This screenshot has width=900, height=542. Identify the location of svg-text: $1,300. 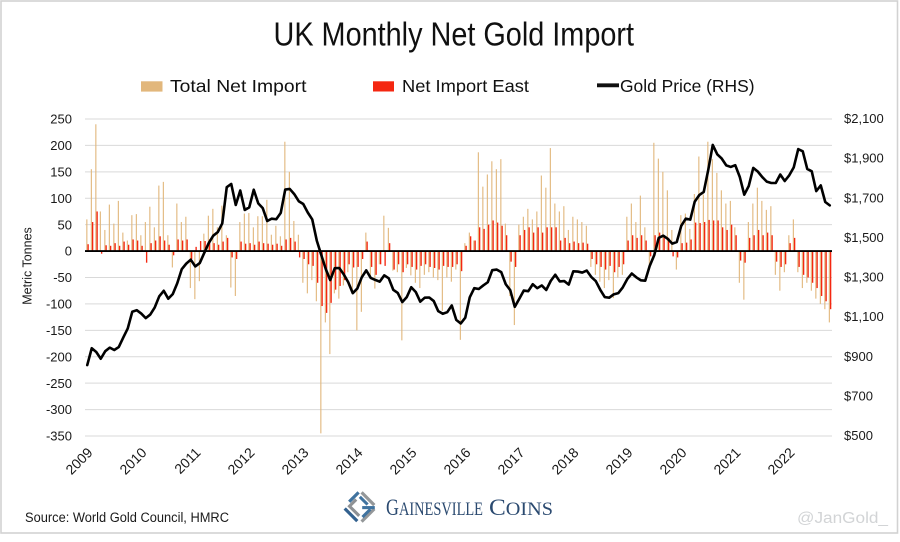
(864, 277).